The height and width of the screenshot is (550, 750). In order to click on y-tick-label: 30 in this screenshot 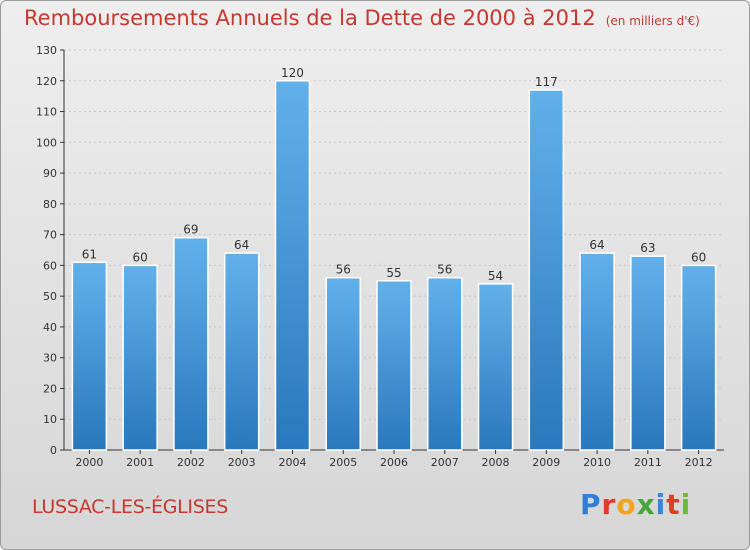, I will do `click(50, 358)`.